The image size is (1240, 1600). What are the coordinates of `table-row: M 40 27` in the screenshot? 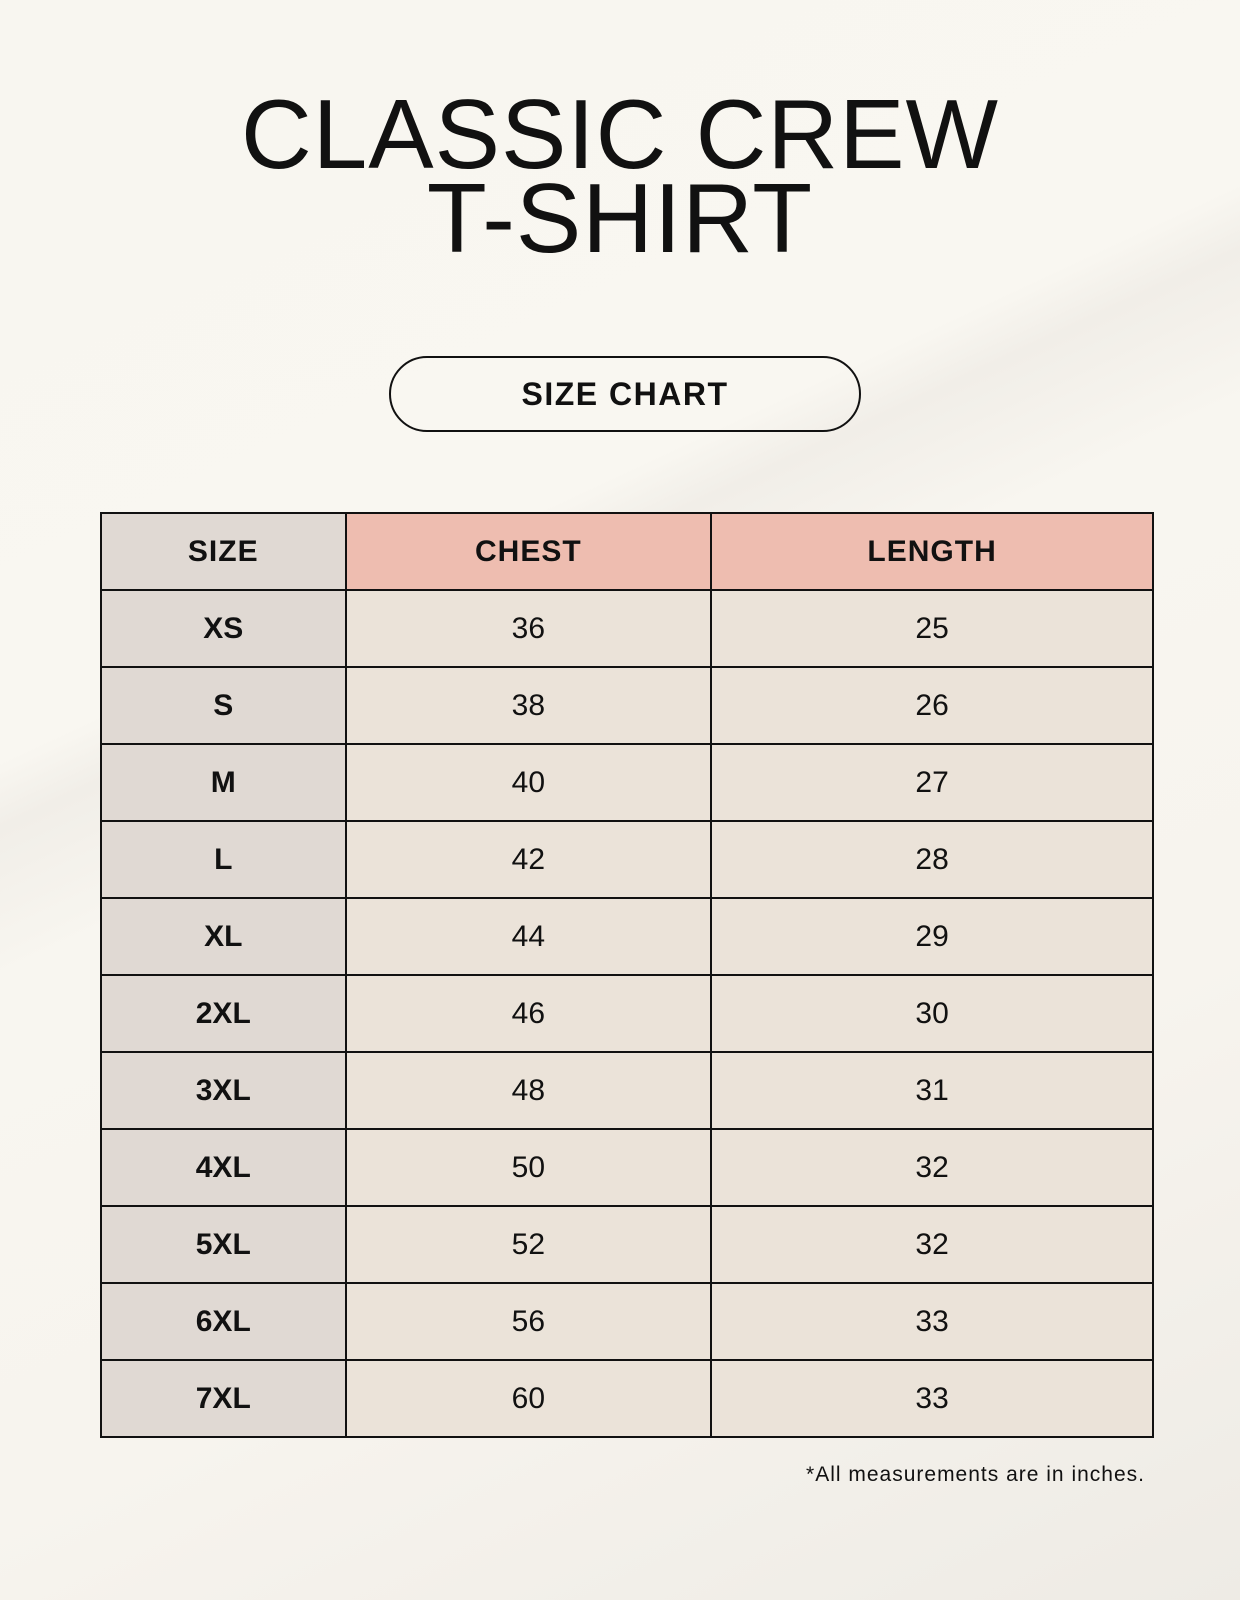 It's located at (627, 782).